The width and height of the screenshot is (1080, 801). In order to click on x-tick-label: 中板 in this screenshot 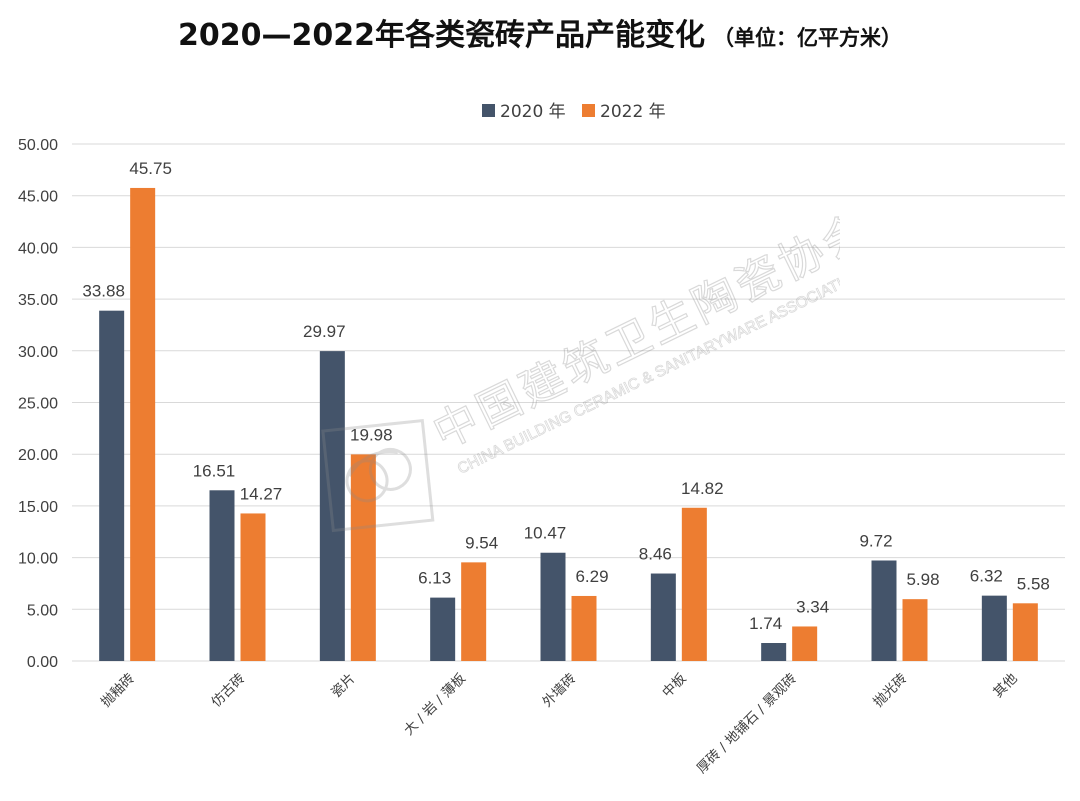, I will do `click(674, 685)`.